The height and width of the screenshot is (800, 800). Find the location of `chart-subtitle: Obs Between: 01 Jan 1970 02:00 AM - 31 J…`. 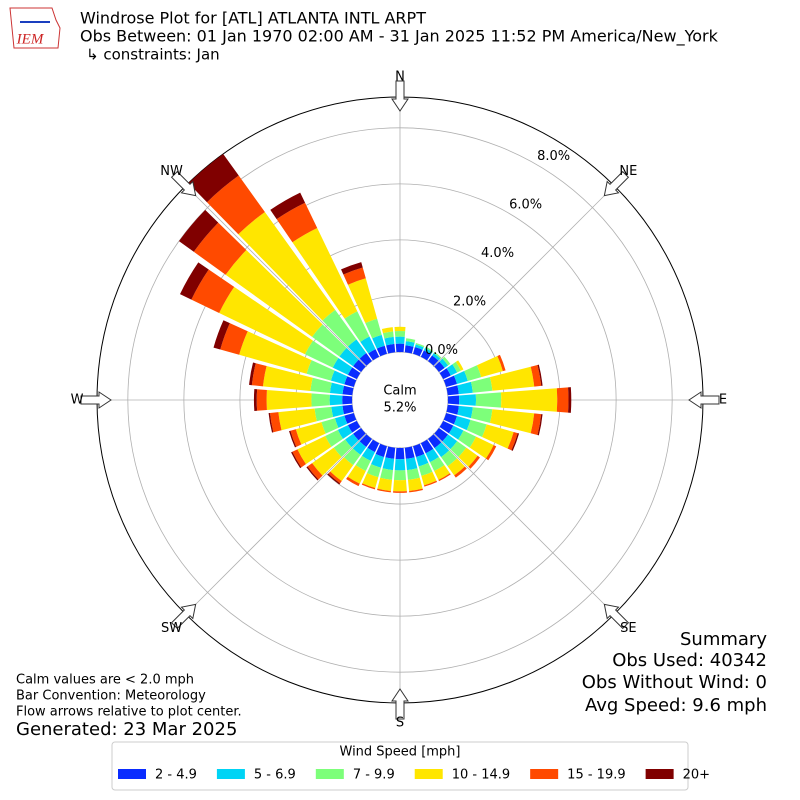

chart-subtitle: Obs Between: 01 Jan 1970 02:00 AM - 31 J… is located at coordinates (399, 37).